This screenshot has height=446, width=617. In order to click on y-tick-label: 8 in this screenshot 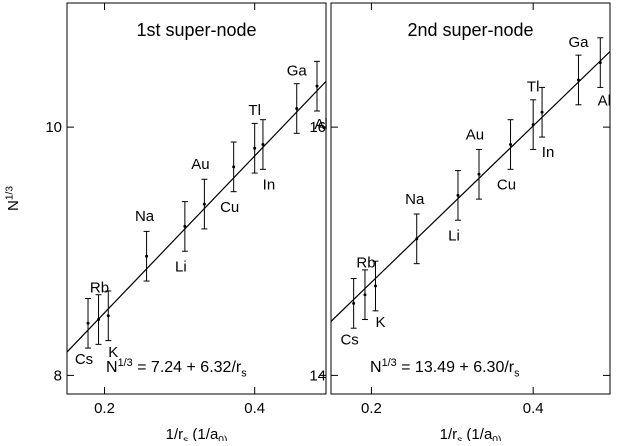, I will do `click(58, 375)`.